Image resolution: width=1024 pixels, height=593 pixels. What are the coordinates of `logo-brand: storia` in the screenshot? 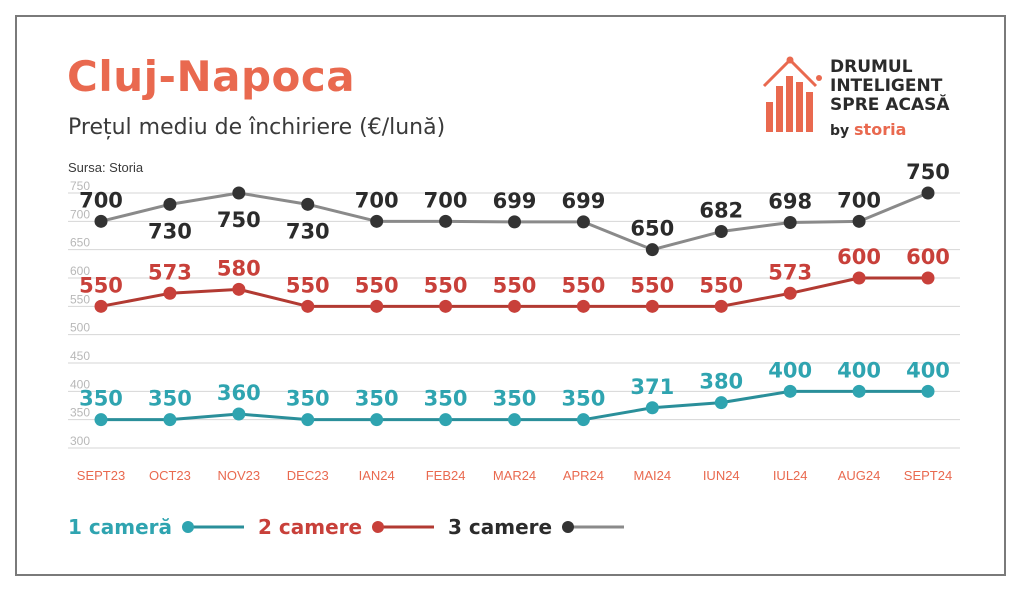 It's located at (880, 129).